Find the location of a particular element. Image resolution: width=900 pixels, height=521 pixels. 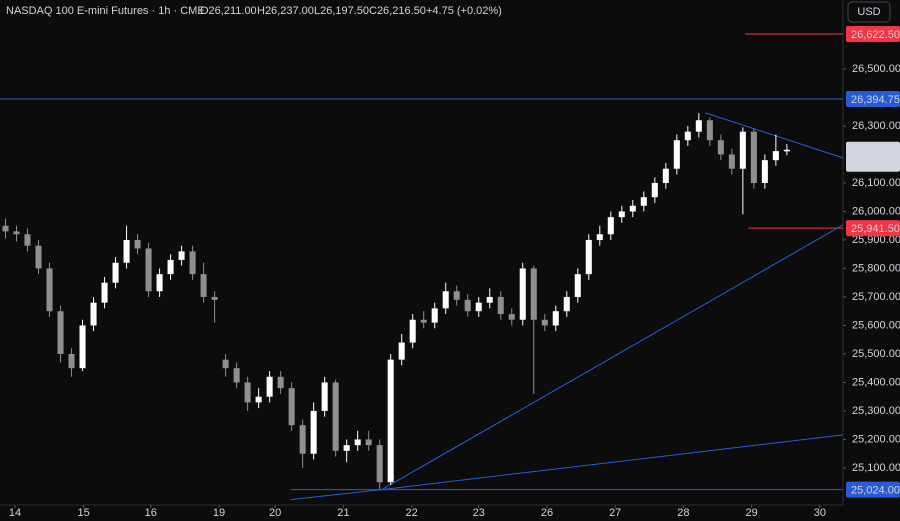

x-tick-label: 20 is located at coordinates (275, 513).